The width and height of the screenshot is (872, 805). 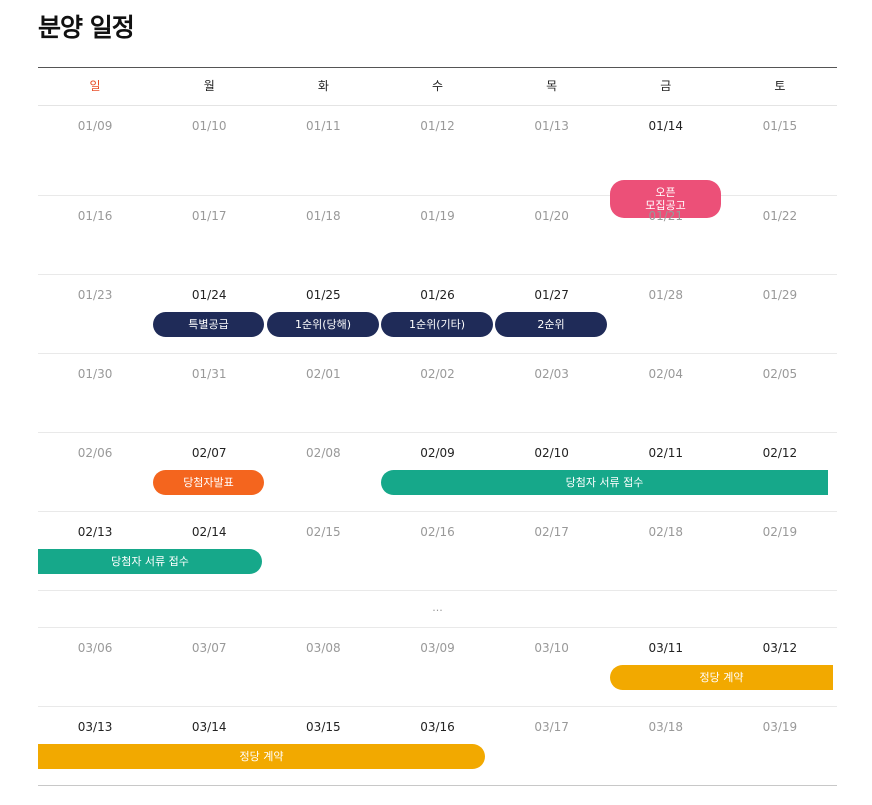 I want to click on date-cell: 02/09, so click(x=437, y=453).